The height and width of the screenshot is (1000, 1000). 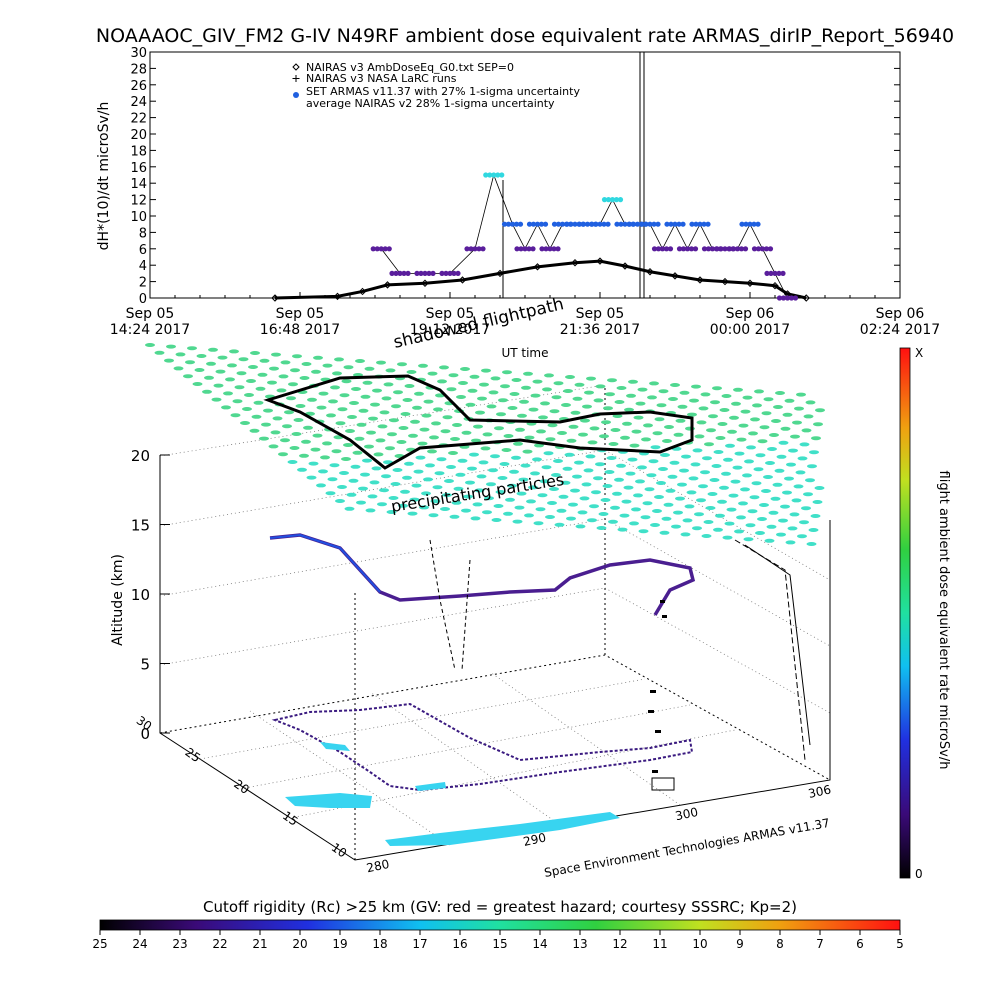 What do you see at coordinates (296, 95) in the screenshot?
I see `dot-icon` at bounding box center [296, 95].